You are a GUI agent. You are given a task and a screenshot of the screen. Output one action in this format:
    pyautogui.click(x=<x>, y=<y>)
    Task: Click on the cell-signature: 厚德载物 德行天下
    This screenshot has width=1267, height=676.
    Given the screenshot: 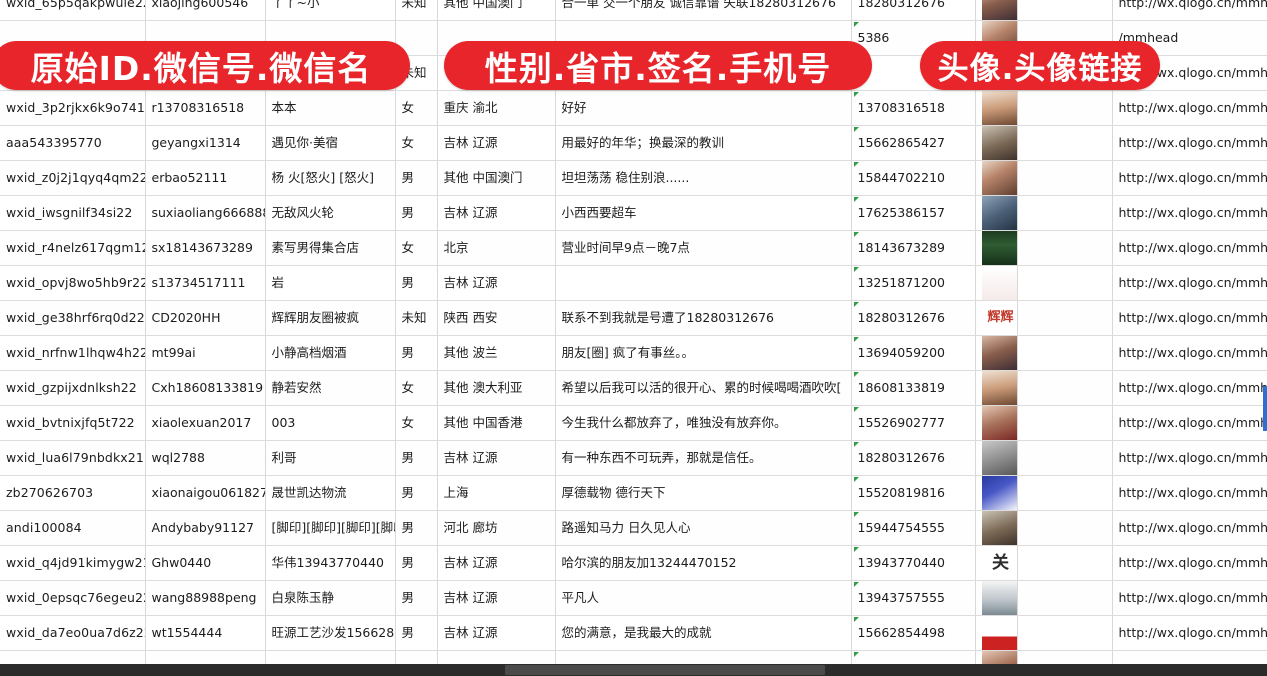 What is the action you would take?
    pyautogui.click(x=703, y=493)
    